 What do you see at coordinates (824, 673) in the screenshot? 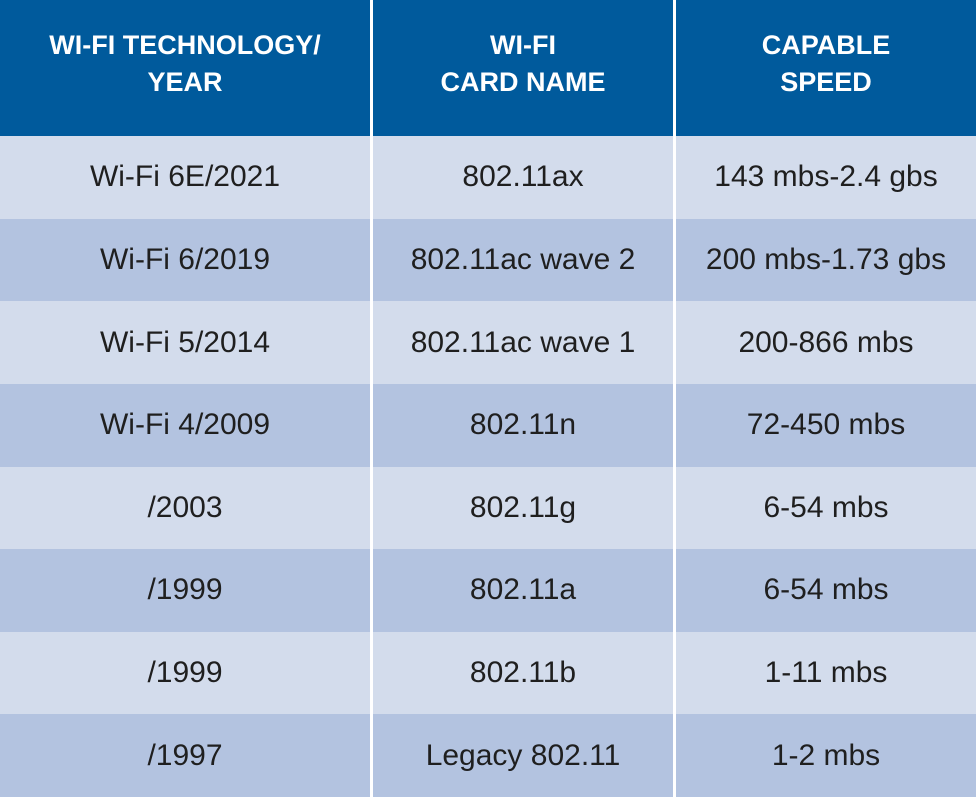
I see `cell-speed: 1-11 mbs` at bounding box center [824, 673].